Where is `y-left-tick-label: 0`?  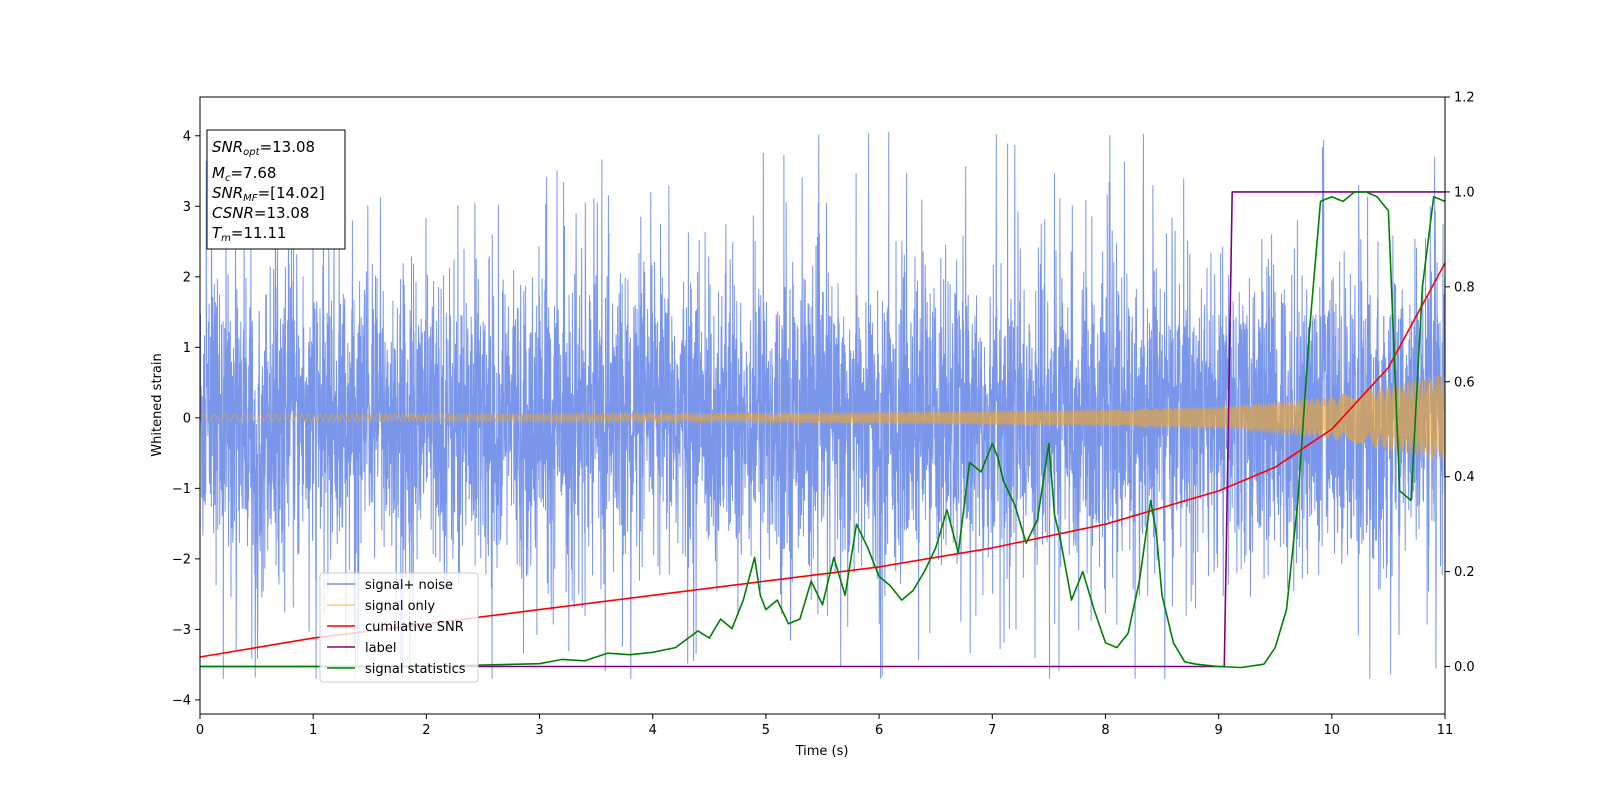 y-left-tick-label: 0 is located at coordinates (187, 418).